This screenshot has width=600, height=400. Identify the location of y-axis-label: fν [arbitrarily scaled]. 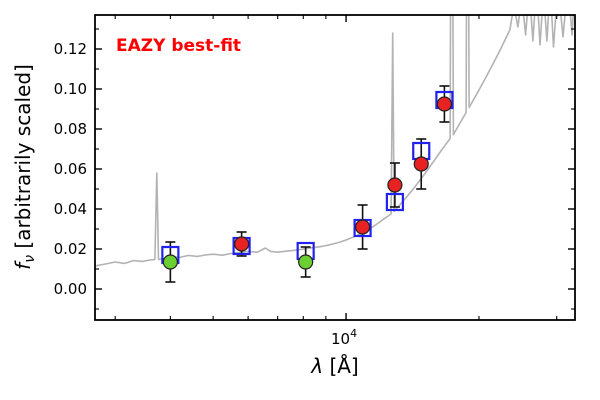
(24, 167).